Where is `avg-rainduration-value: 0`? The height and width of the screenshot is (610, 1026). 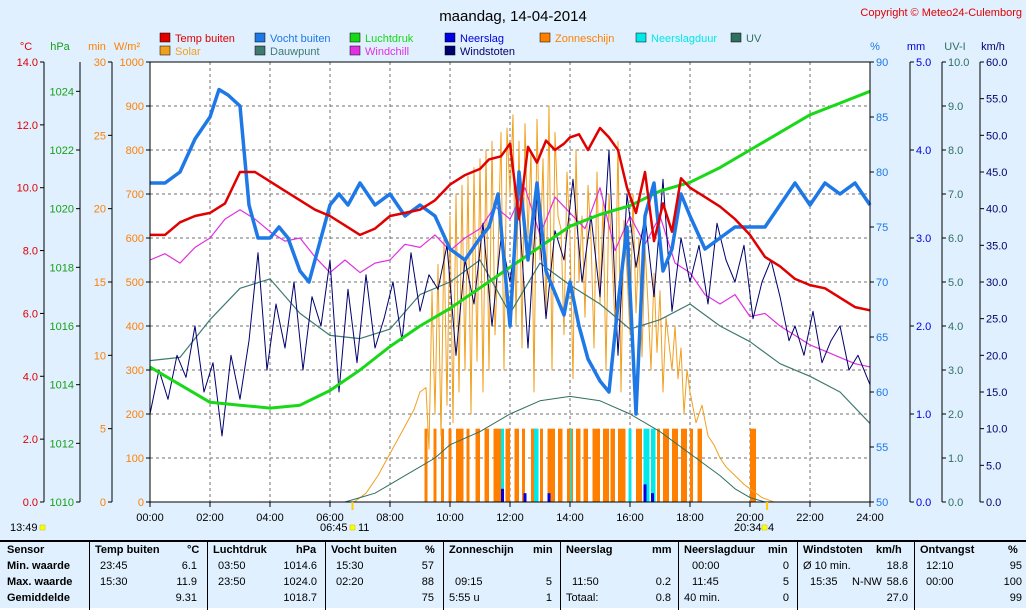
avg-rainduration-value: 0 is located at coordinates (785, 598).